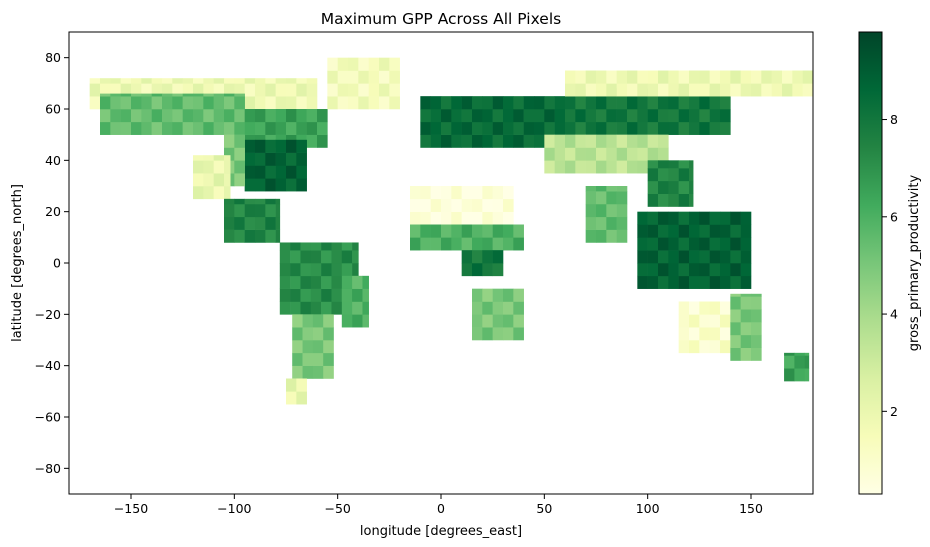  Describe the element at coordinates (17, 263) in the screenshot. I see `y-axis-label: latitude [degrees_north]` at that location.